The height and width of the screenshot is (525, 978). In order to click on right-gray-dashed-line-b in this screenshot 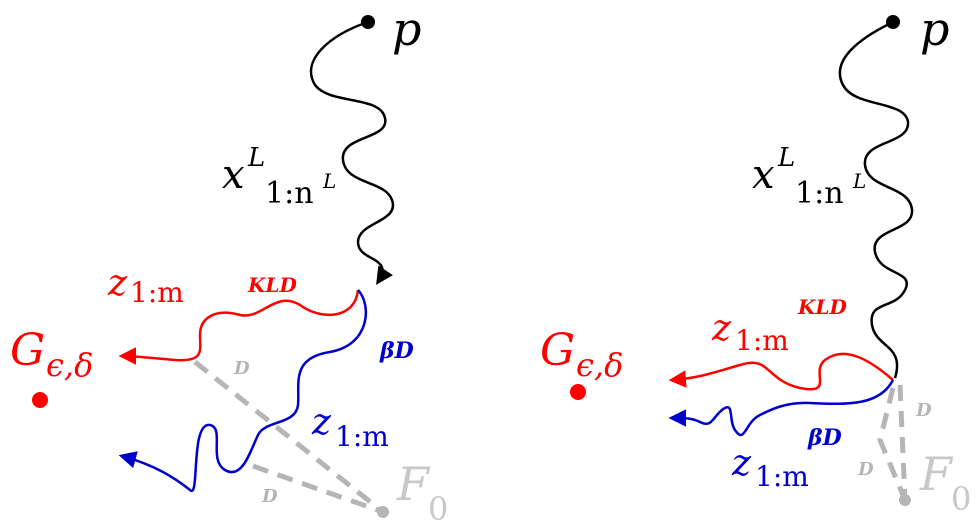, I will do `click(892, 444)`.